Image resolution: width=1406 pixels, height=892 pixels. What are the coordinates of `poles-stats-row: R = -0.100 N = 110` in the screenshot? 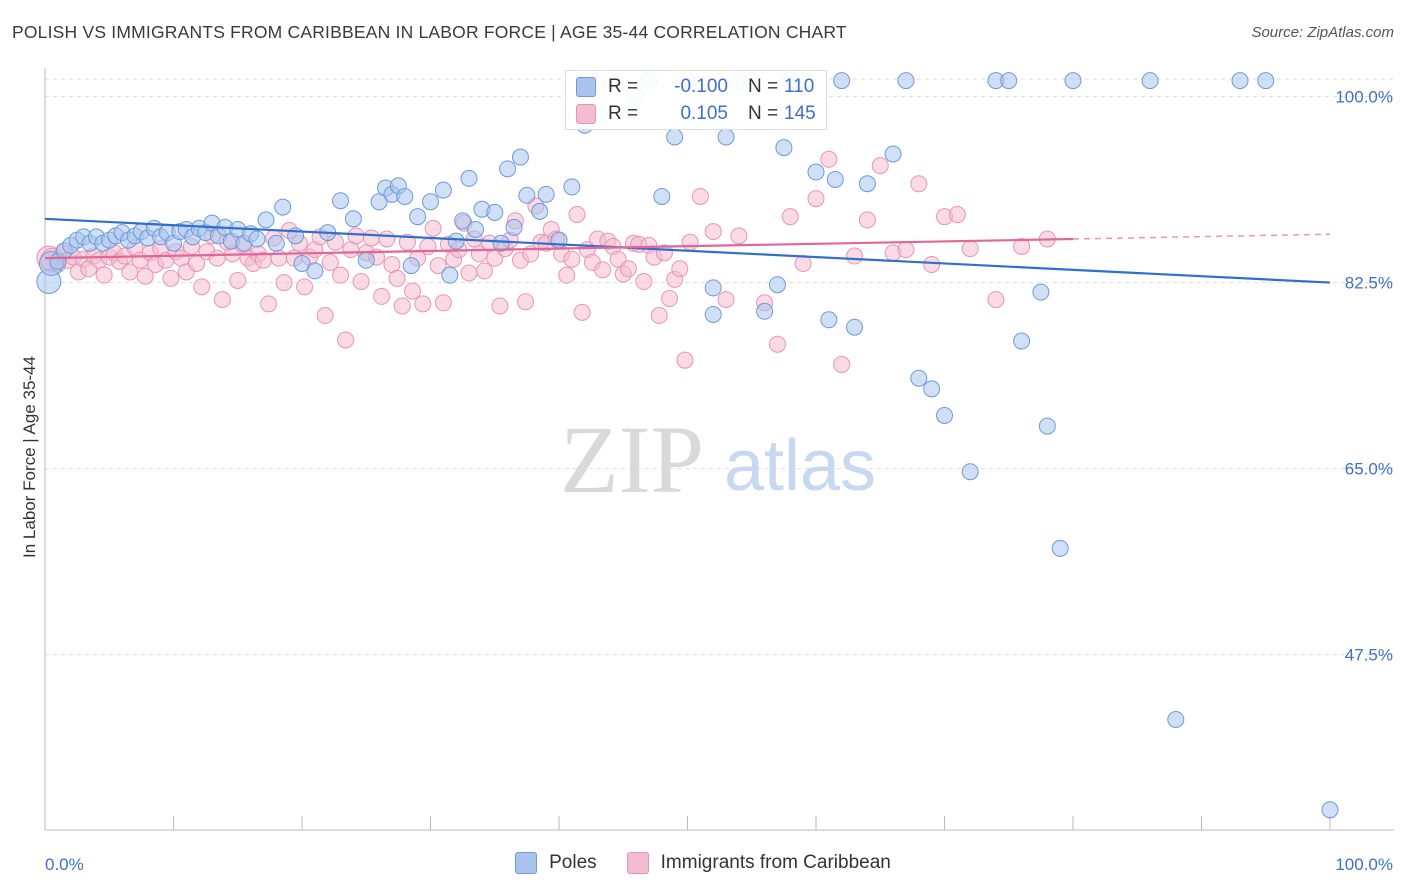 It's located at (695, 87).